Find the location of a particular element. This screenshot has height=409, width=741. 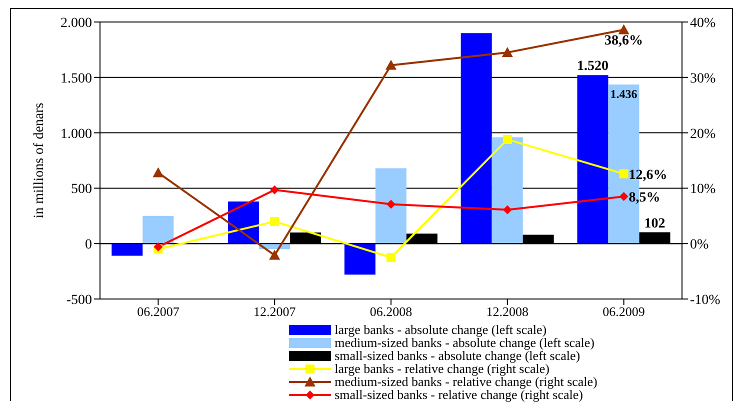

data-label: 1.436 is located at coordinates (624, 94).